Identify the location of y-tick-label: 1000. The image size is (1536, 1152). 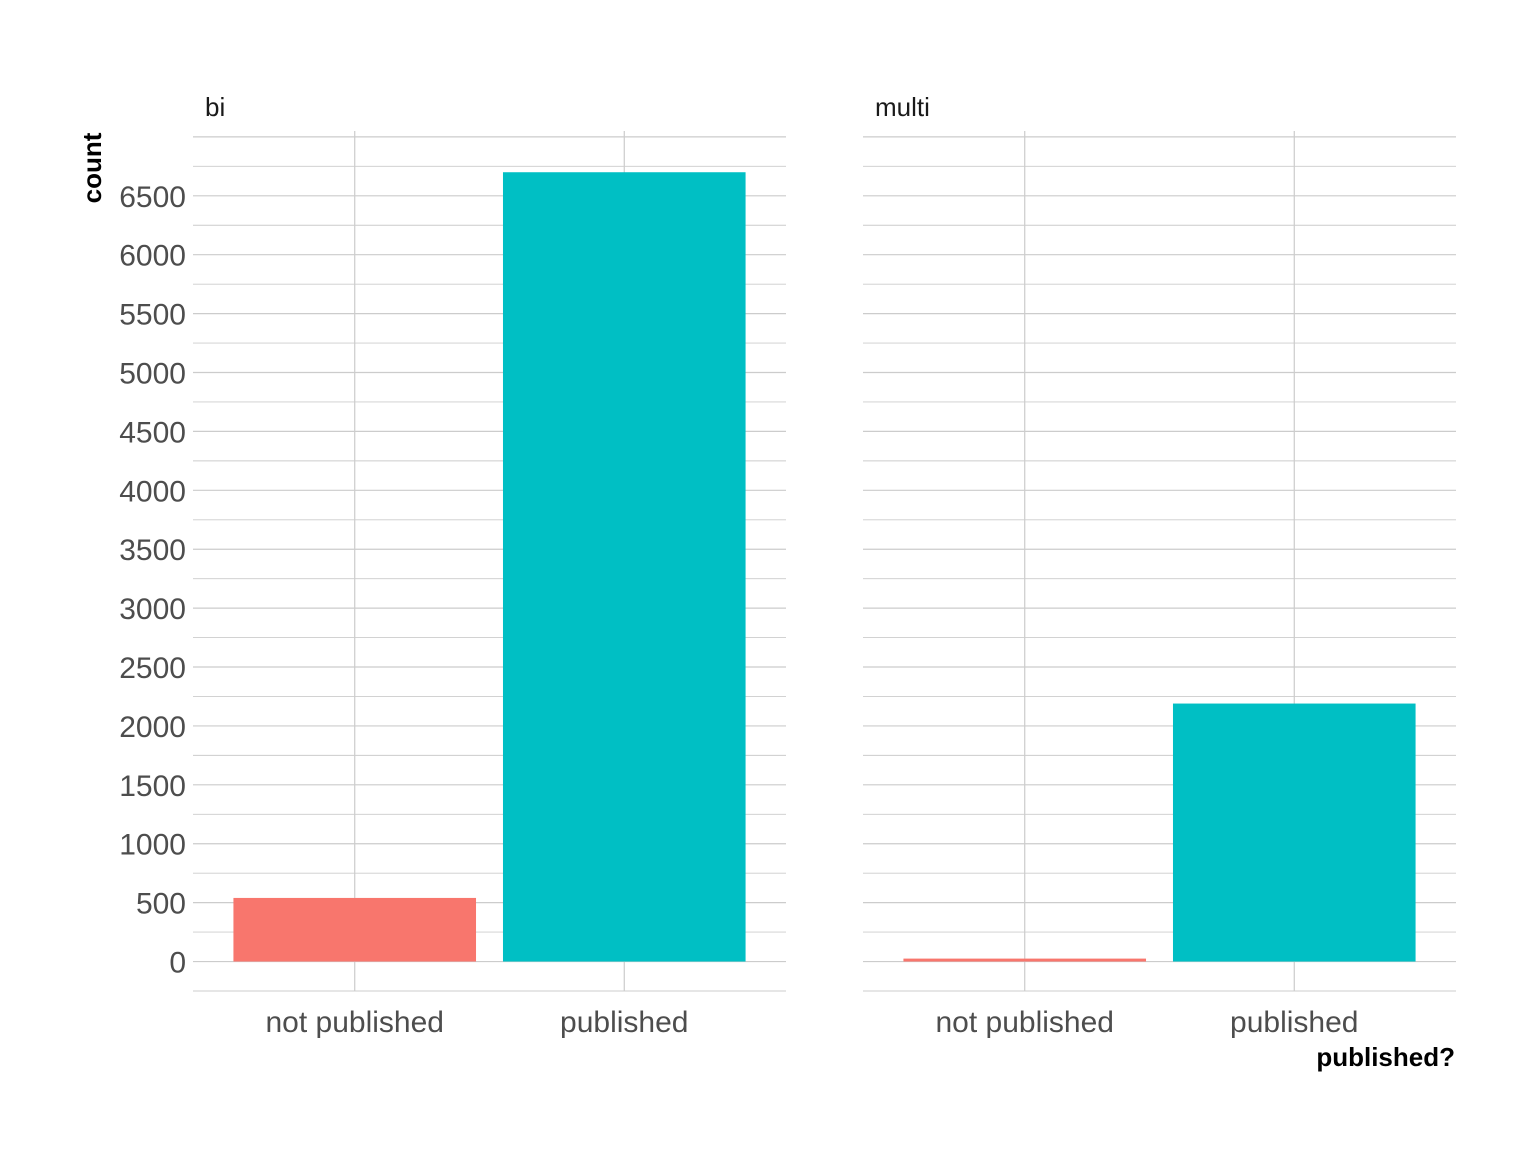
(152, 845).